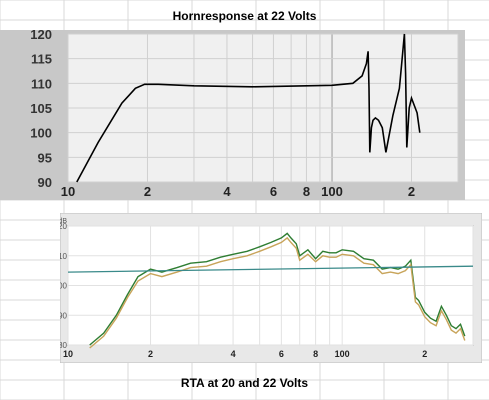 The height and width of the screenshot is (400, 489). I want to click on top-y-tick-label: 105, so click(41, 108).